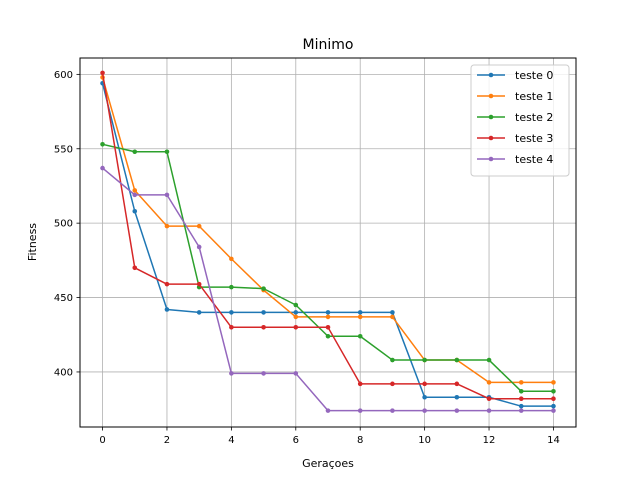  Describe the element at coordinates (296, 440) in the screenshot. I see `x-tick-label: 6` at that location.